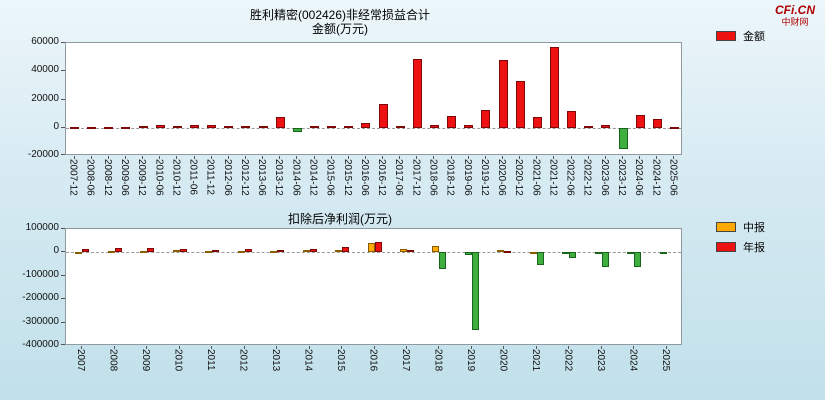 This screenshot has height=400, width=825. I want to click on bar-金额-2014-06, so click(297, 129).